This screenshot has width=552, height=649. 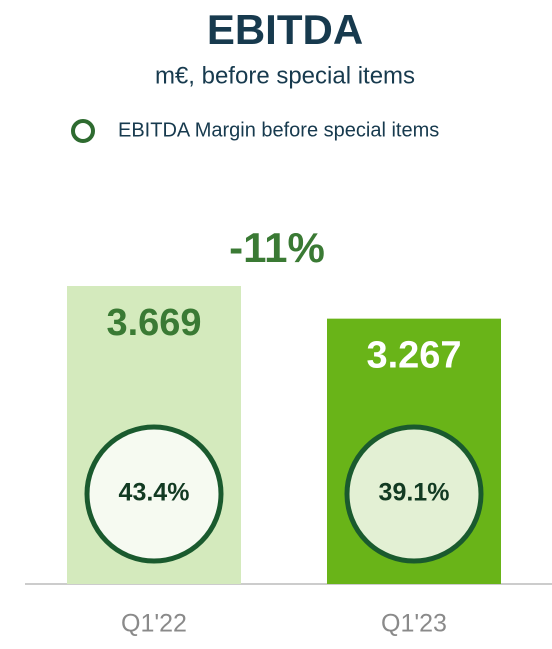 I want to click on change-annotation: -11%, so click(x=277, y=247).